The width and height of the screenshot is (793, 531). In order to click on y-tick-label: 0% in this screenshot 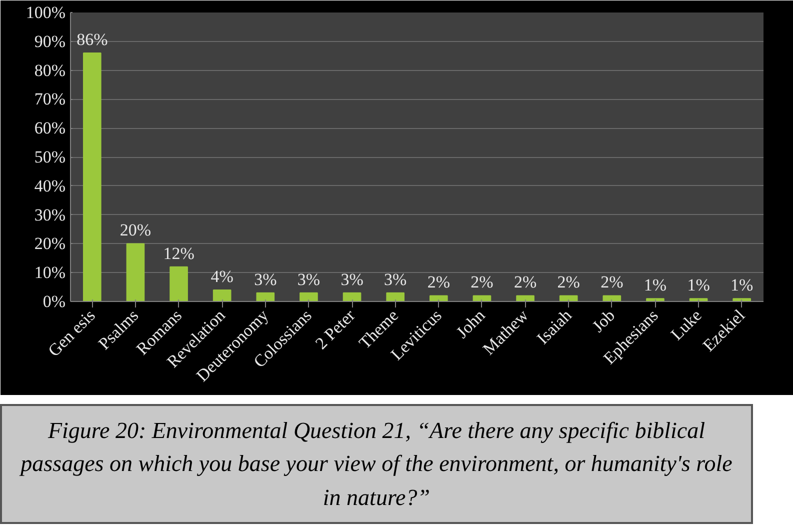, I will do `click(54, 301)`.